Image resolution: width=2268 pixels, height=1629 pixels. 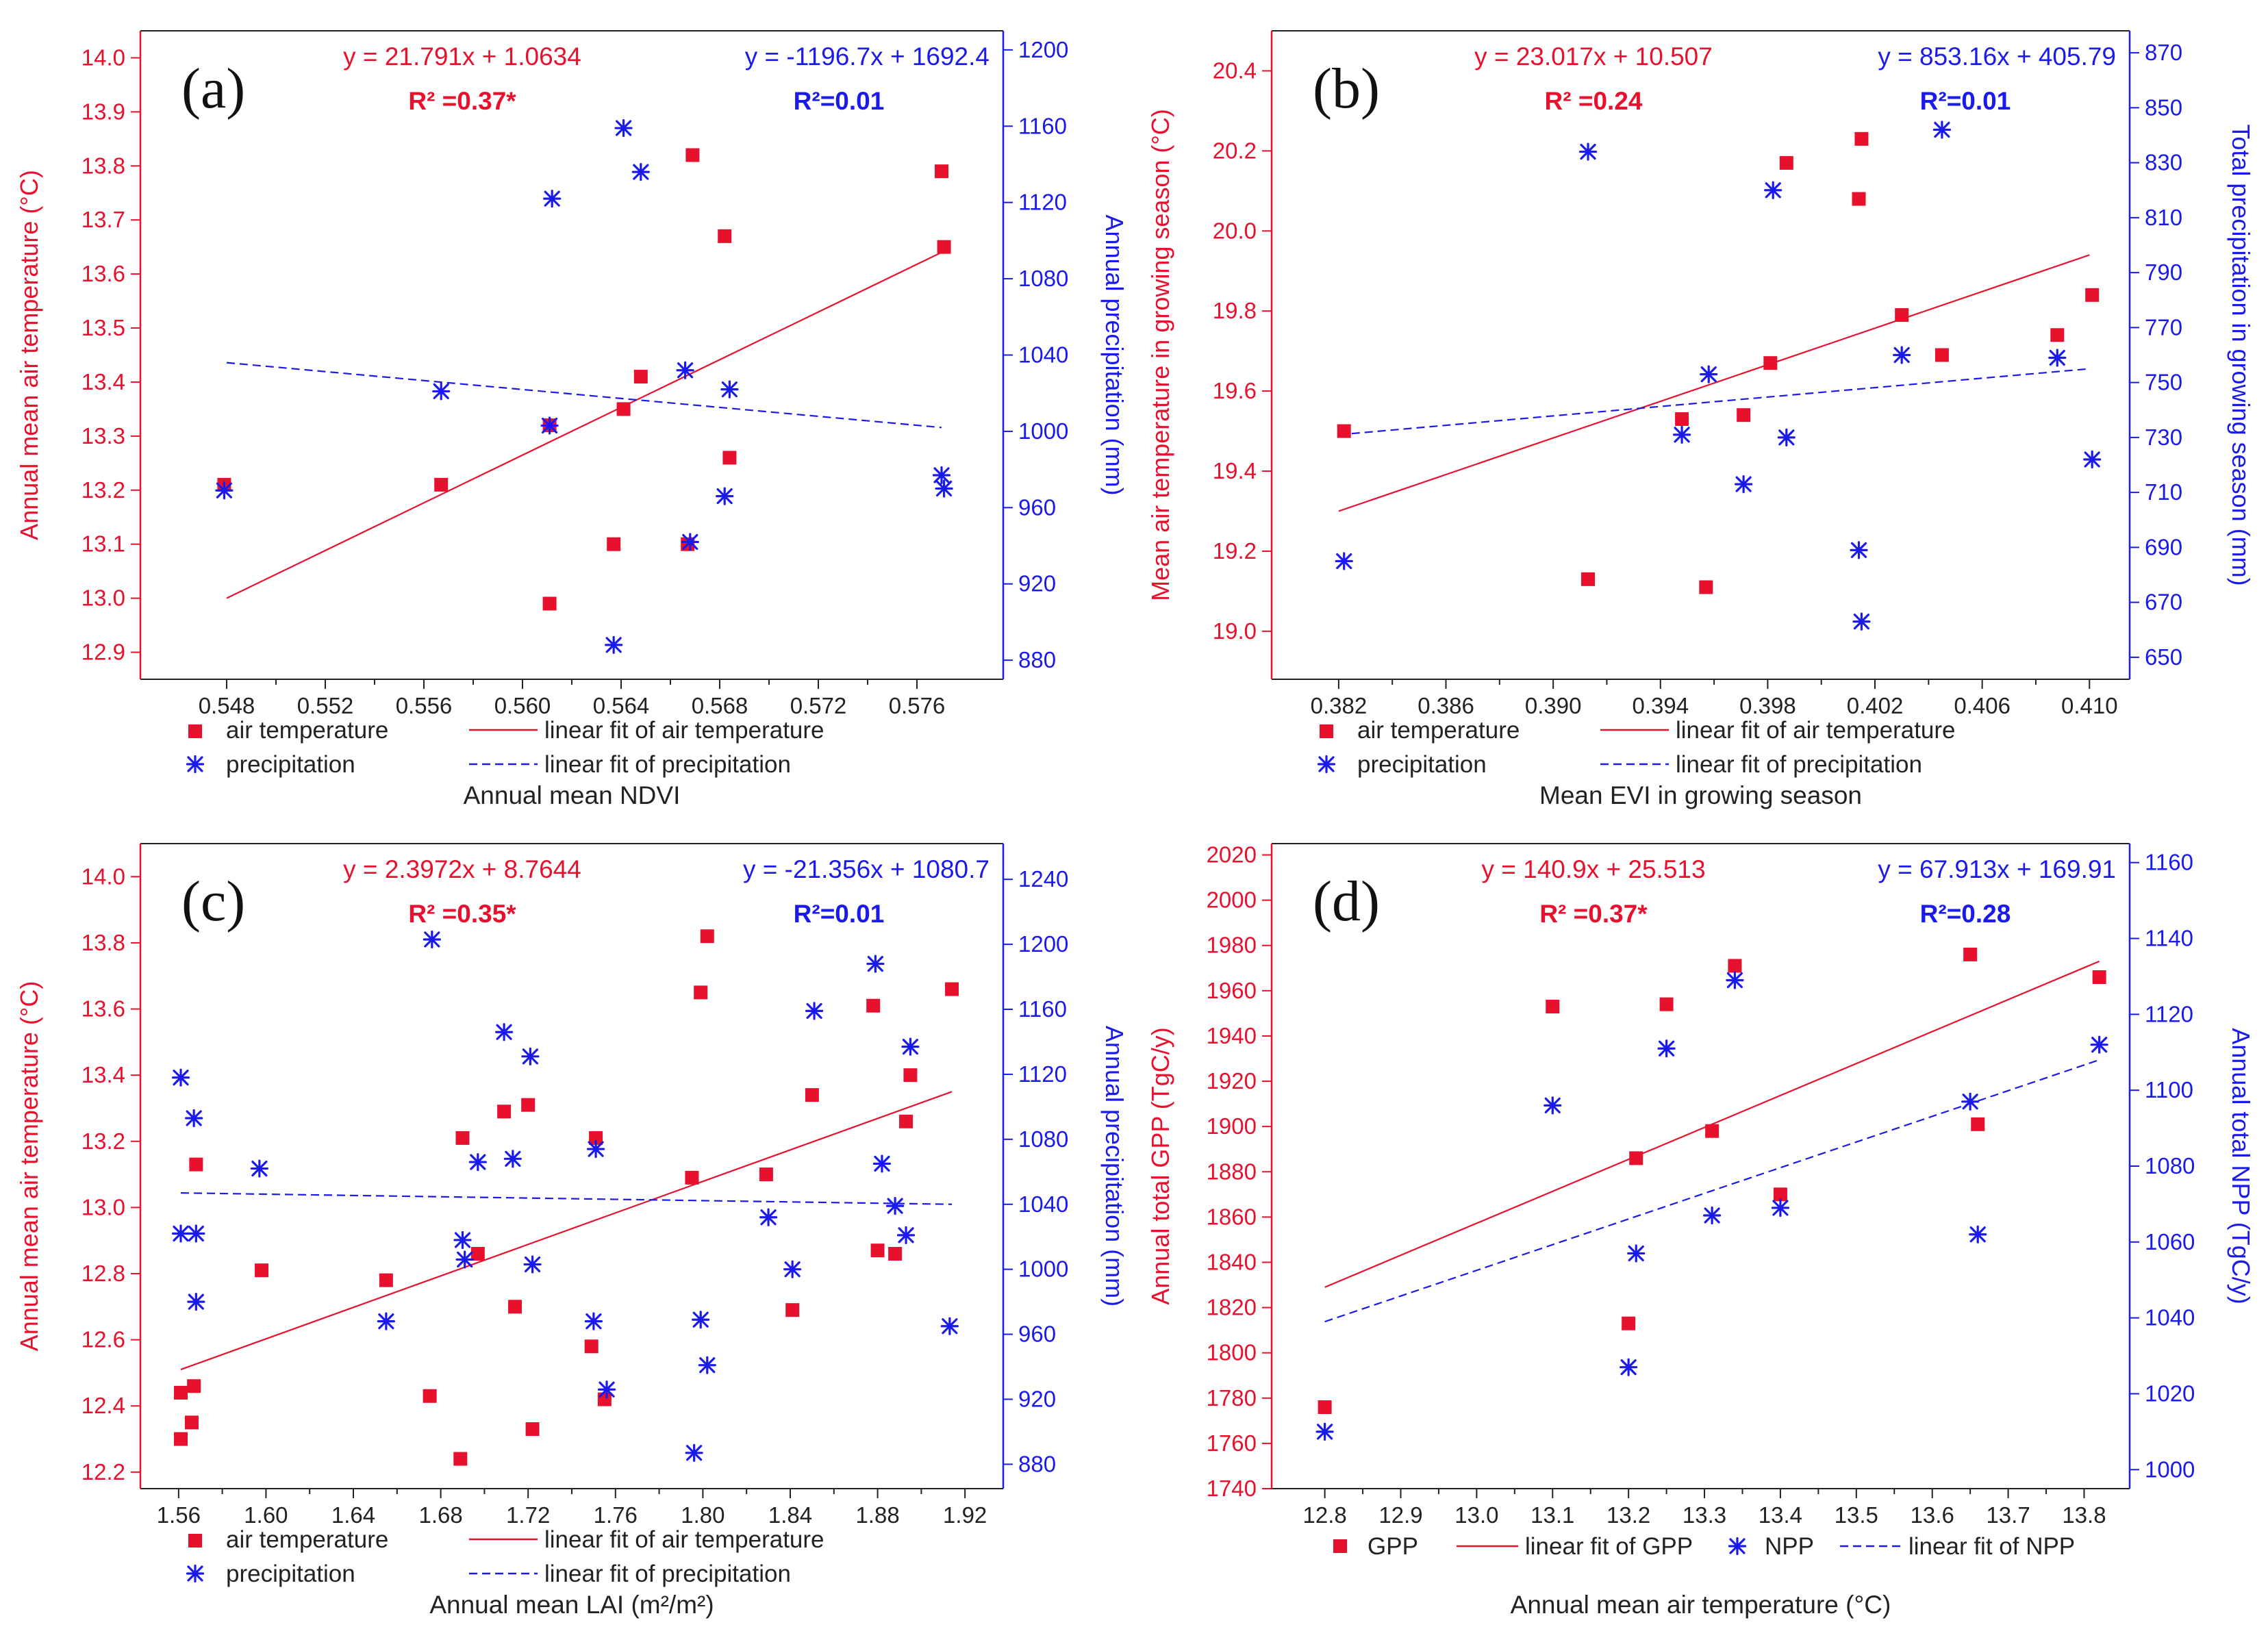 What do you see at coordinates (2169, 938) in the screenshot?
I see `right-y-tick-label: 1140` at bounding box center [2169, 938].